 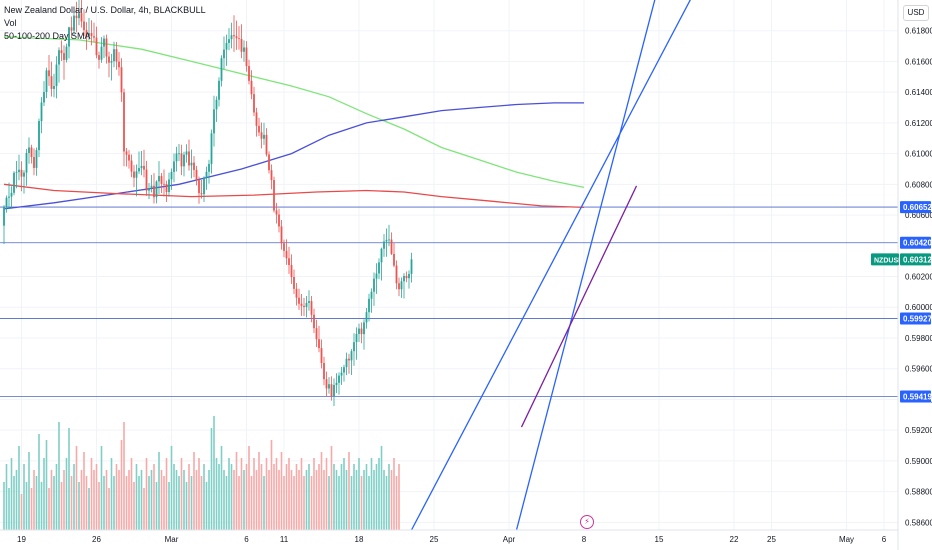 I want to click on volume-indicator-label: Vol, so click(x=10, y=23).